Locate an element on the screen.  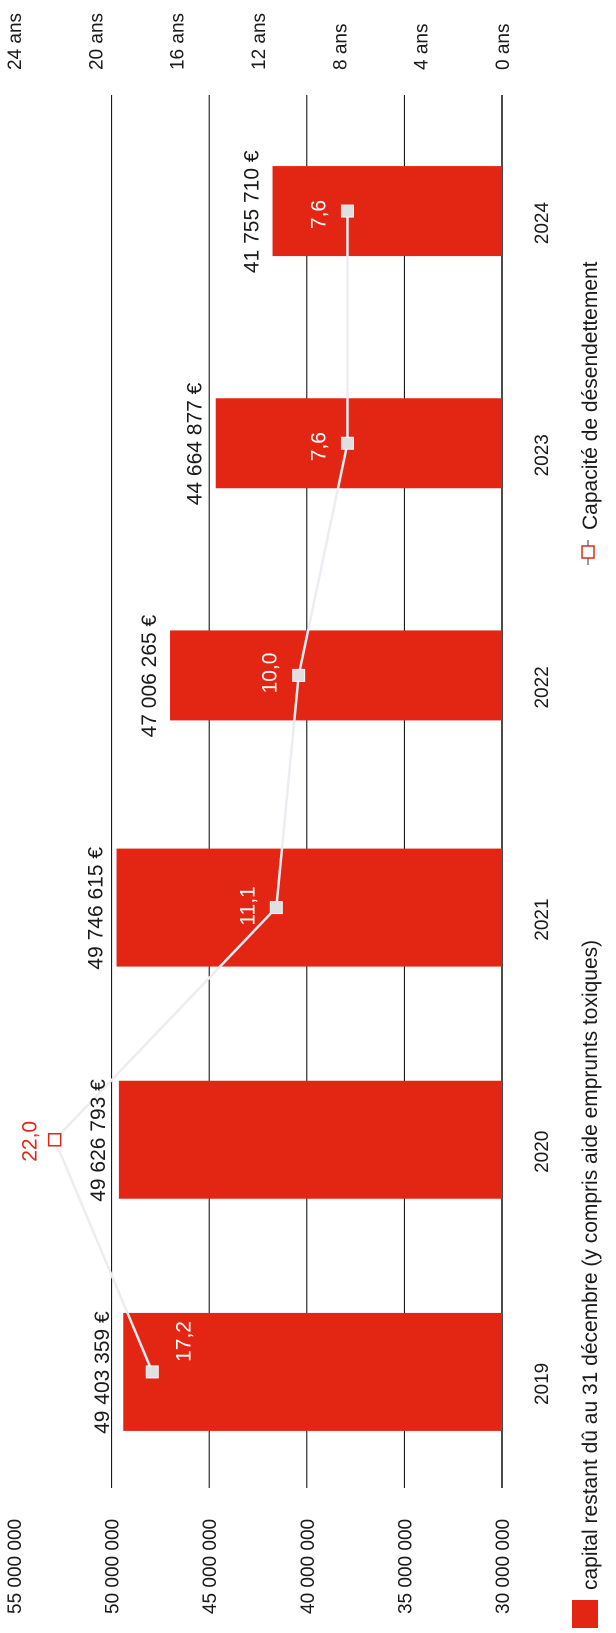
line-marker-2020 is located at coordinates (54, 1140).